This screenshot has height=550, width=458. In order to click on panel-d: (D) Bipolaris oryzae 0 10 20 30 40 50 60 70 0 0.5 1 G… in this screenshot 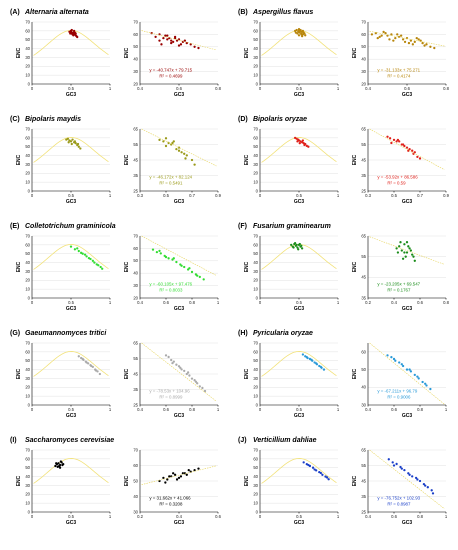, I will do `click(344, 160)`.